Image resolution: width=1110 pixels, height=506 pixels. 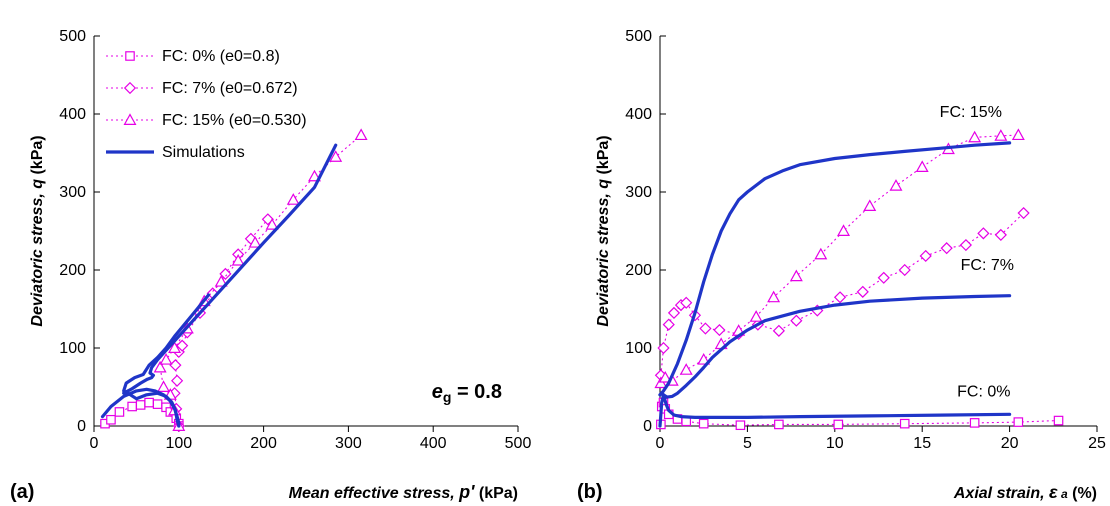 I want to click on x-tick-label: 100, so click(x=178, y=443).